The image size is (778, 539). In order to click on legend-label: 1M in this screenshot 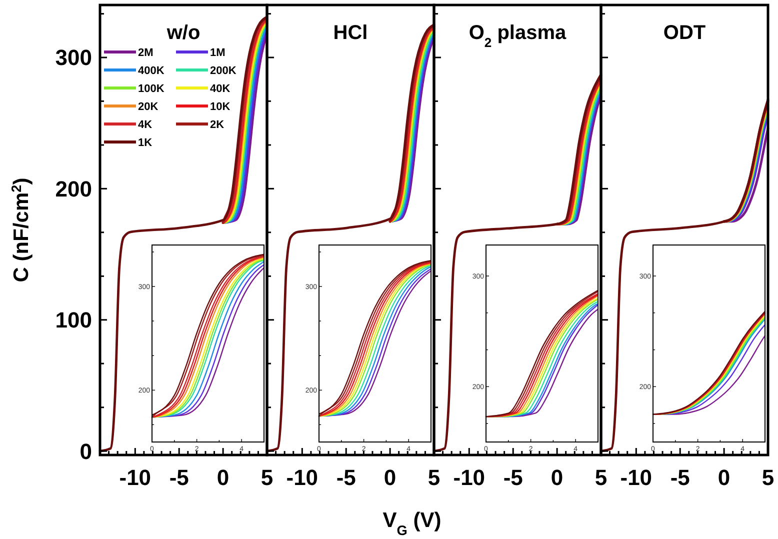, I will do `click(218, 52)`.